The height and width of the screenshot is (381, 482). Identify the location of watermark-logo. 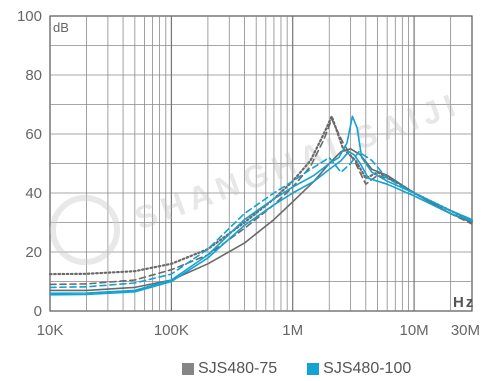
(85, 230).